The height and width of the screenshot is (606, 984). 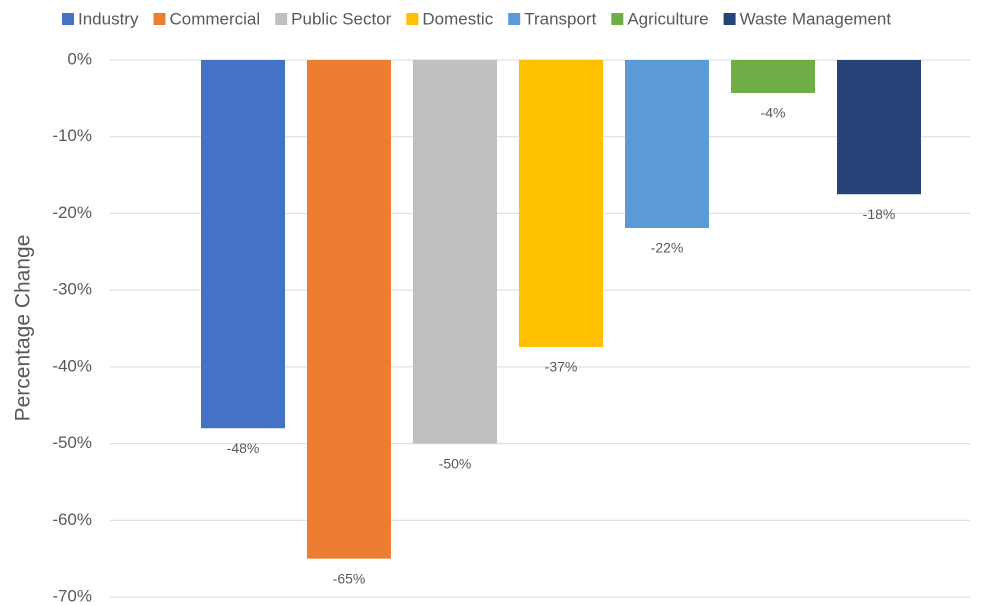 What do you see at coordinates (72, 365) in the screenshot?
I see `y-tick-label: -40%` at bounding box center [72, 365].